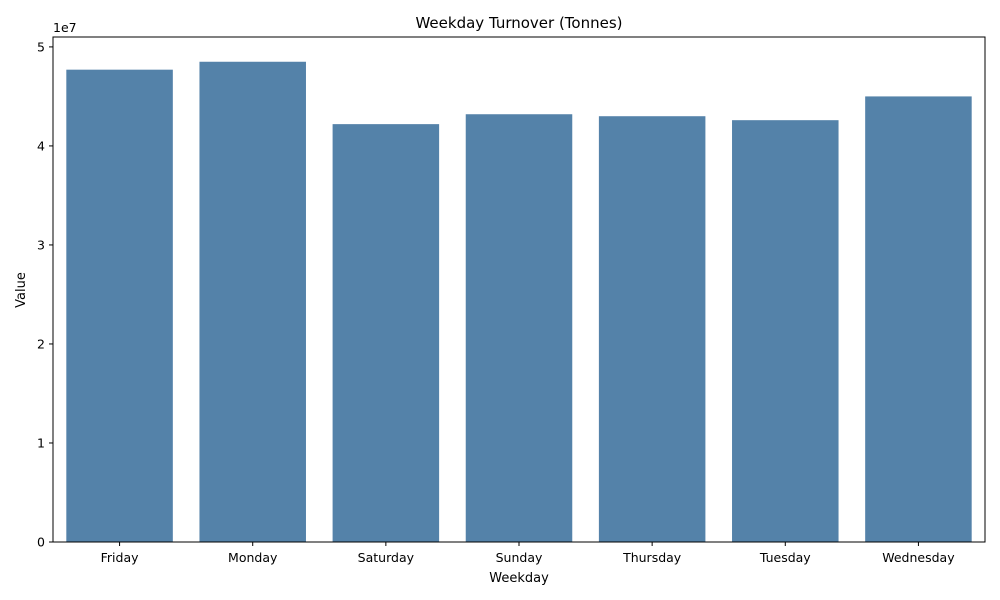 This screenshot has width=1000, height=600. I want to click on y-tick-label: 2, so click(41, 343).